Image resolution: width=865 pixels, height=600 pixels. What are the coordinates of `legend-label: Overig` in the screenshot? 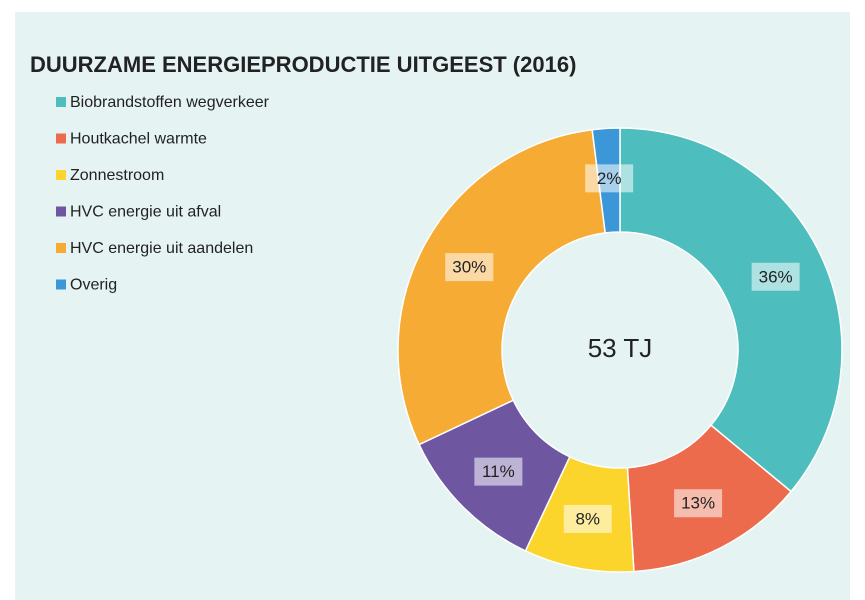 It's located at (93, 285).